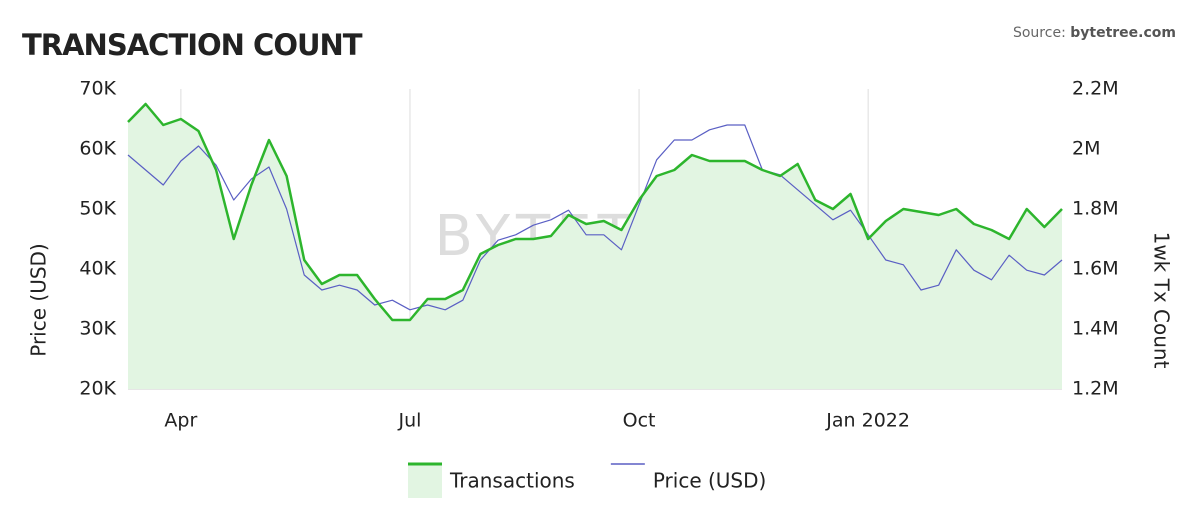 The height and width of the screenshot is (532, 1200). What do you see at coordinates (39, 300) in the screenshot?
I see `y-axis-label: Price (USD)` at bounding box center [39, 300].